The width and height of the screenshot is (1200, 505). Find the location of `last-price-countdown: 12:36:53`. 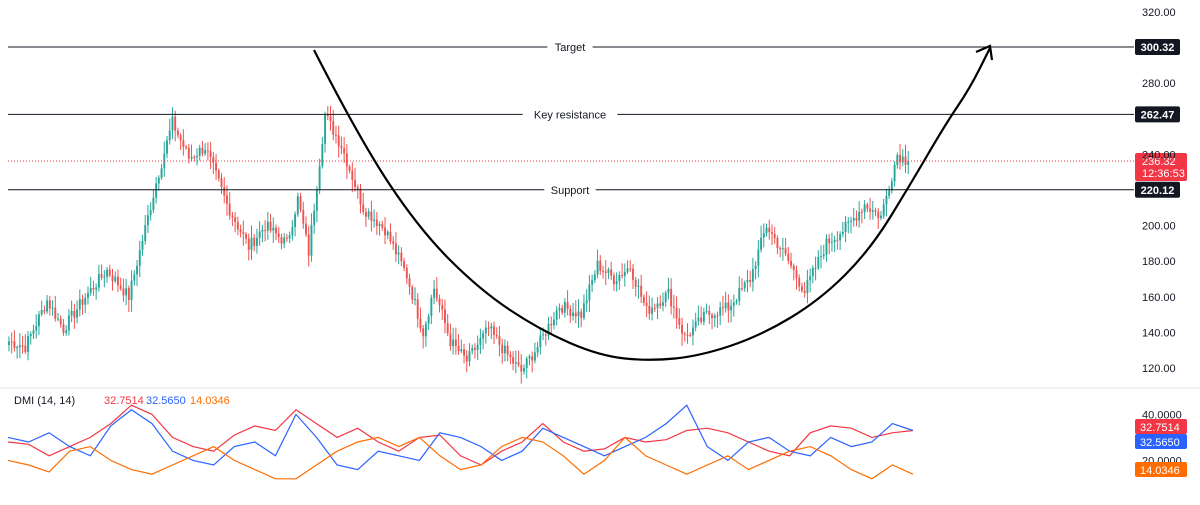

last-price-countdown: 12:36:53 is located at coordinates (1163, 174).